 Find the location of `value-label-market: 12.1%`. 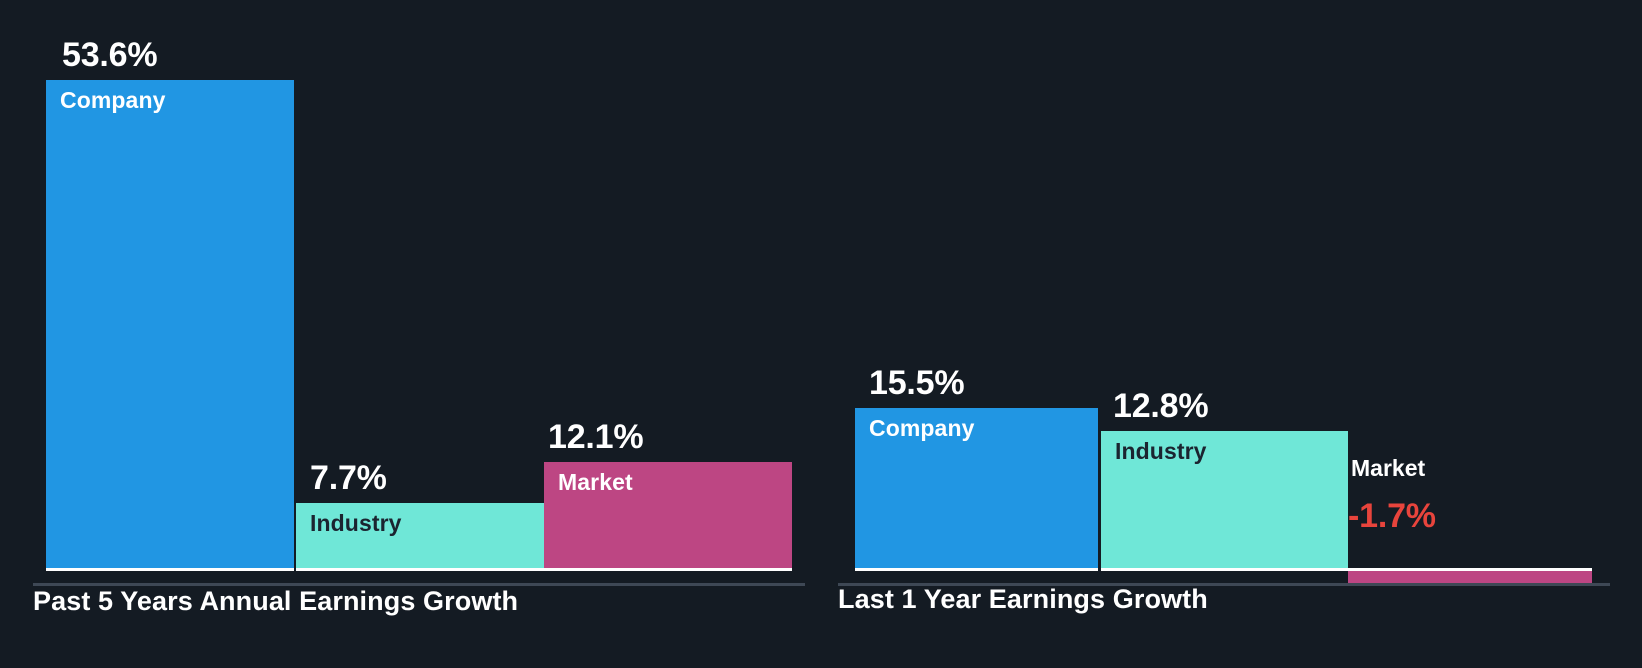

value-label-market: 12.1% is located at coordinates (596, 437).